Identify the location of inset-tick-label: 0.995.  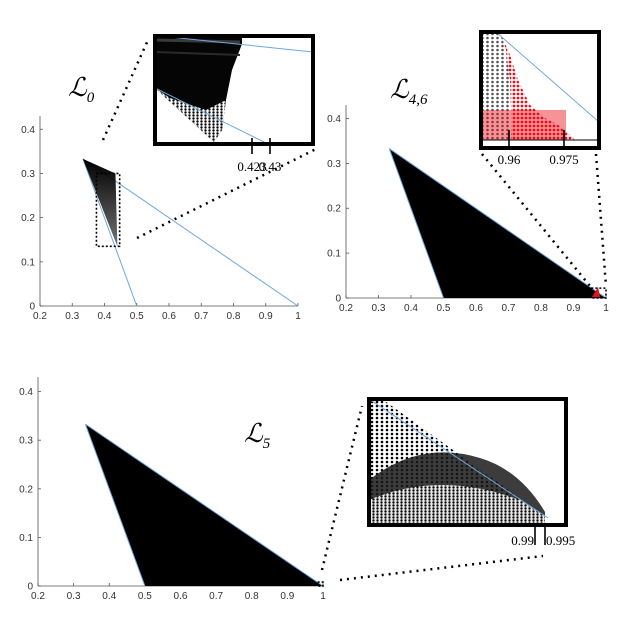
(560, 540).